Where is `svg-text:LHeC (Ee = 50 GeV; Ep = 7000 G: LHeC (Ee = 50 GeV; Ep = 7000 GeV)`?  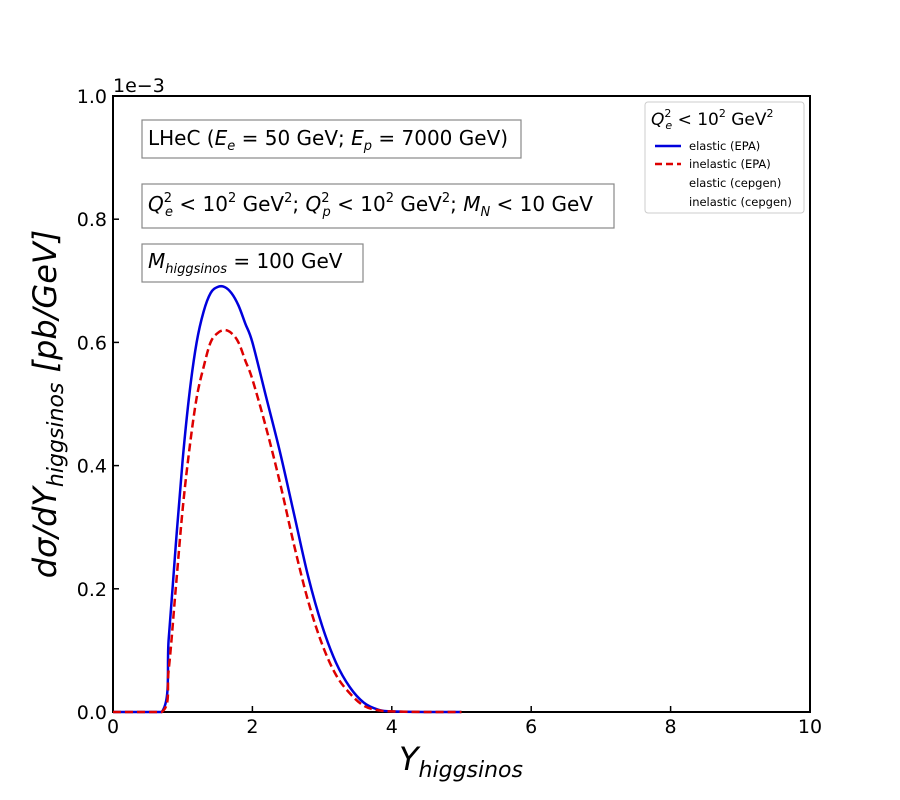 svg-text:LHeC (Ee = 50 GeV; Ep = 7000 G: LHeC (Ee = 50 GeV; Ep = 7000 GeV) is located at coordinates (328, 140).